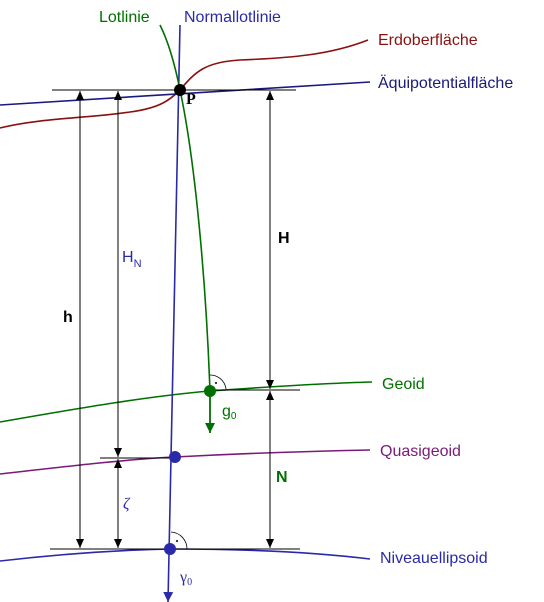 The image size is (544, 602). I want to click on gravity-label: γ0, so click(185, 578).